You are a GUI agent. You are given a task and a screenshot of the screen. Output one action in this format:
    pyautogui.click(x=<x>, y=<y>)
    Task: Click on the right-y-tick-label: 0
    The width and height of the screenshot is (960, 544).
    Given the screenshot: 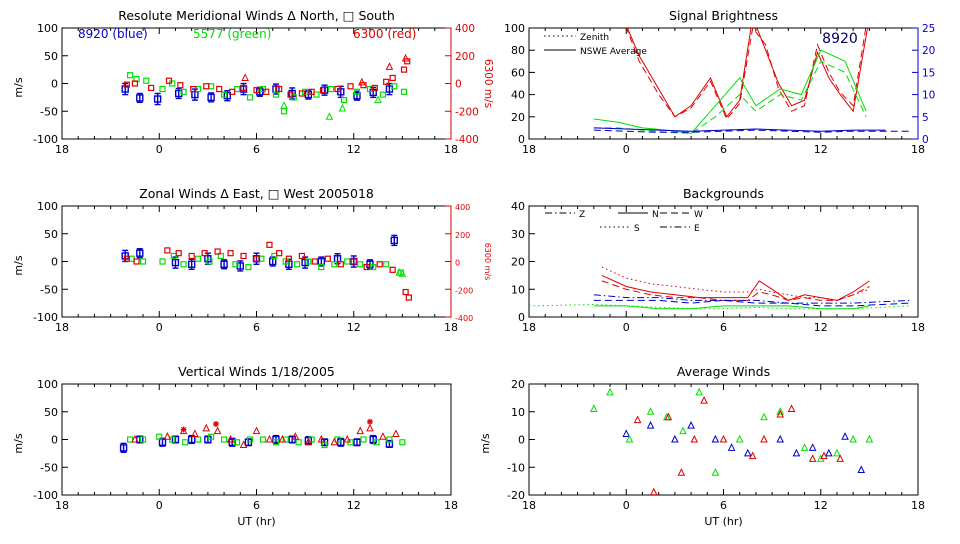 What is the action you would take?
    pyautogui.click(x=458, y=85)
    